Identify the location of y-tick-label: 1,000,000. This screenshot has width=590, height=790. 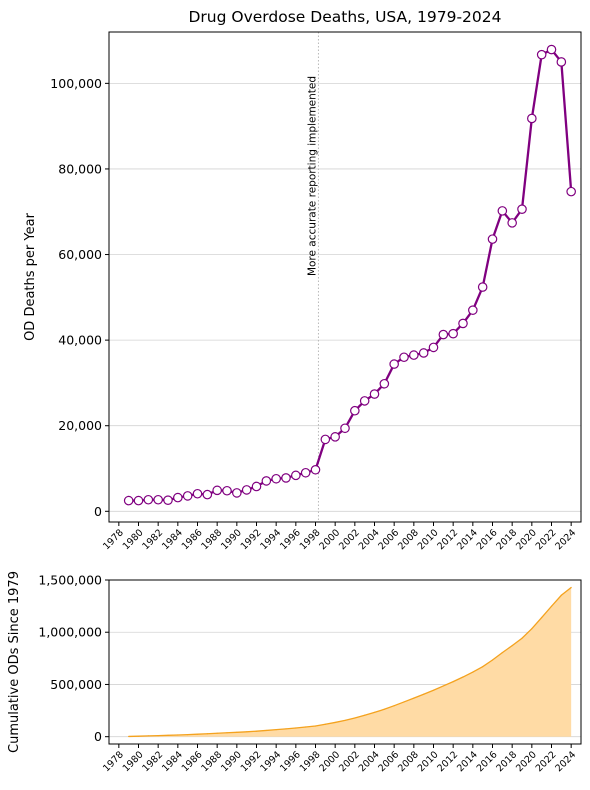
(70, 632).